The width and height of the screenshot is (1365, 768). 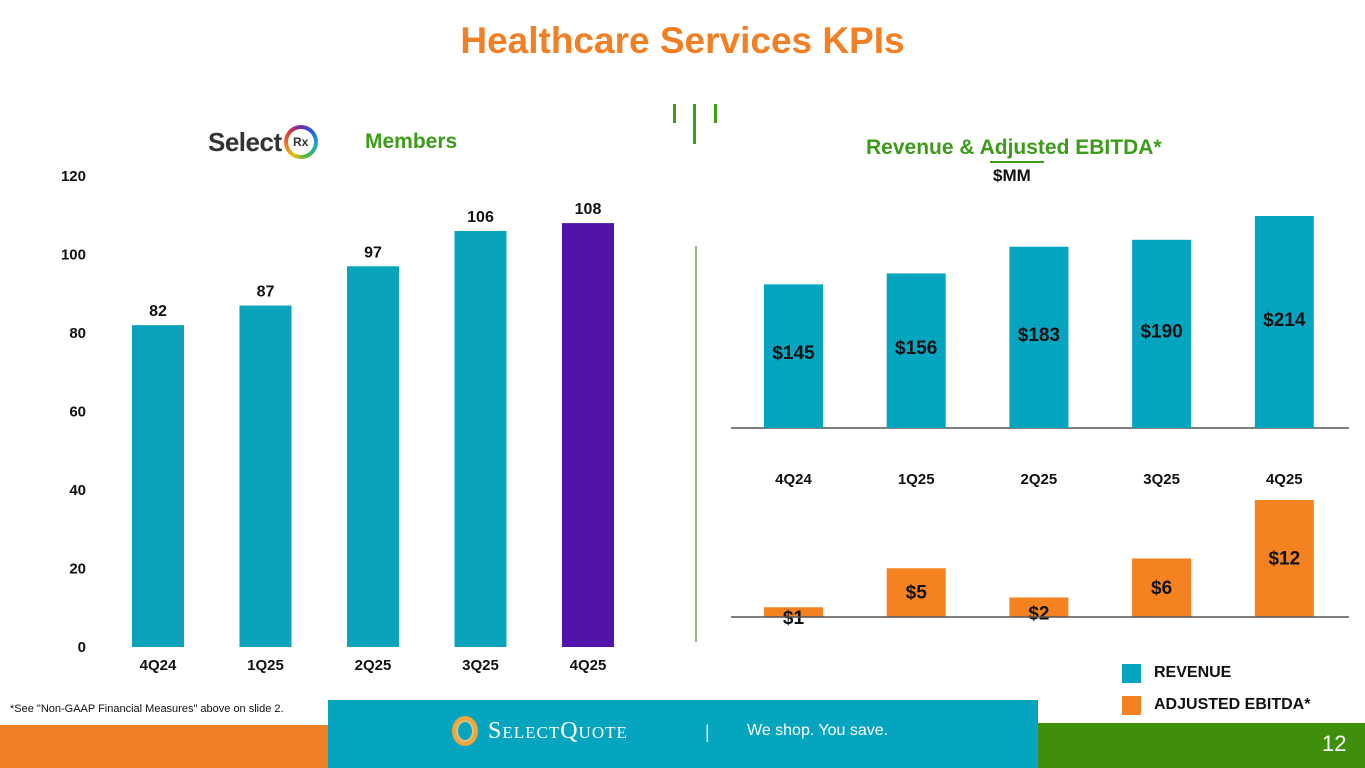 I want to click on revenue-data-label: $183, so click(x=1039, y=335).